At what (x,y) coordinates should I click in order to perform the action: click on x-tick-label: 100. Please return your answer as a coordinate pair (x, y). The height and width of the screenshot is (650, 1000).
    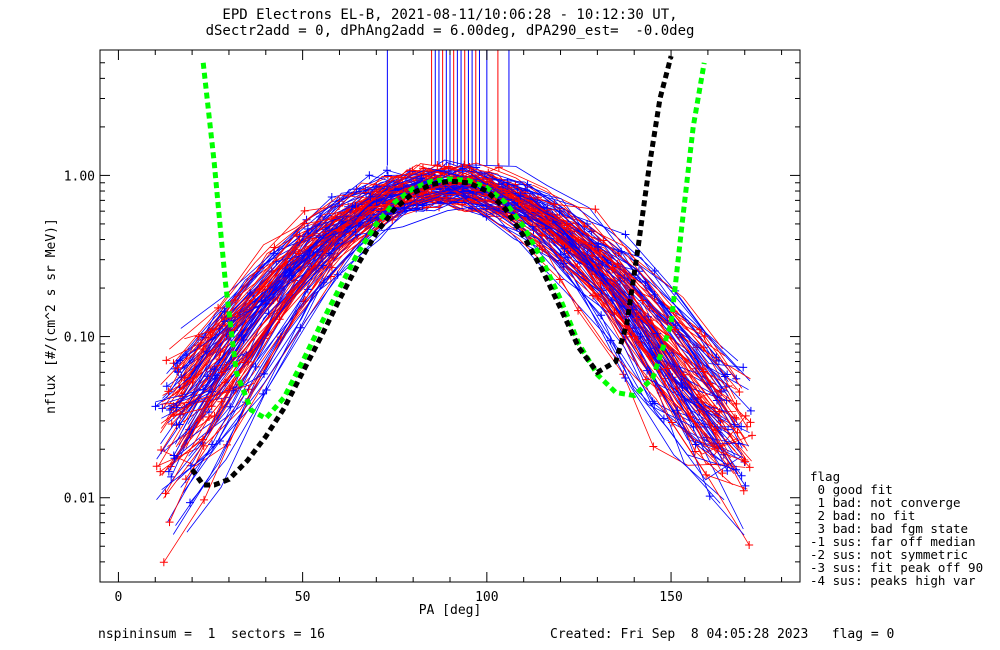
    Looking at the image, I should click on (486, 597).